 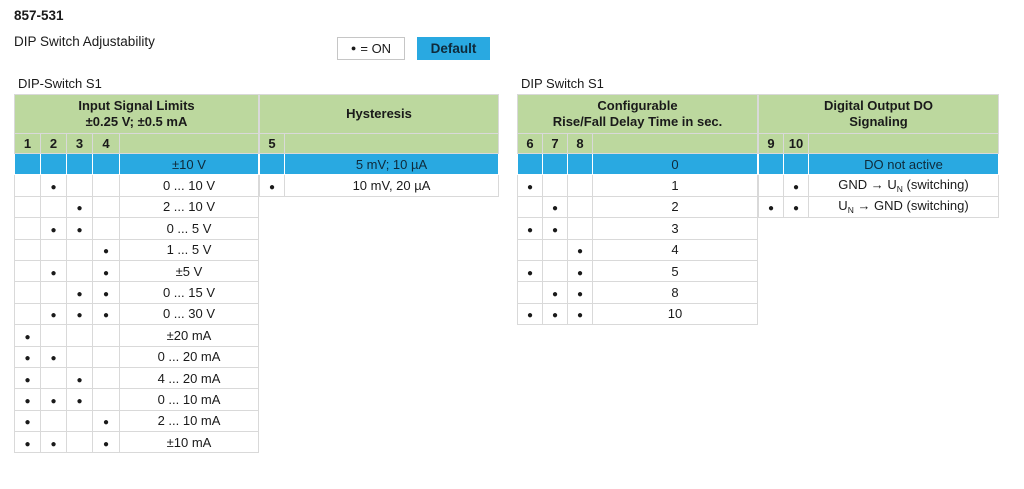 What do you see at coordinates (189, 207) in the screenshot?
I see `value-cell: 2 ... 10 V` at bounding box center [189, 207].